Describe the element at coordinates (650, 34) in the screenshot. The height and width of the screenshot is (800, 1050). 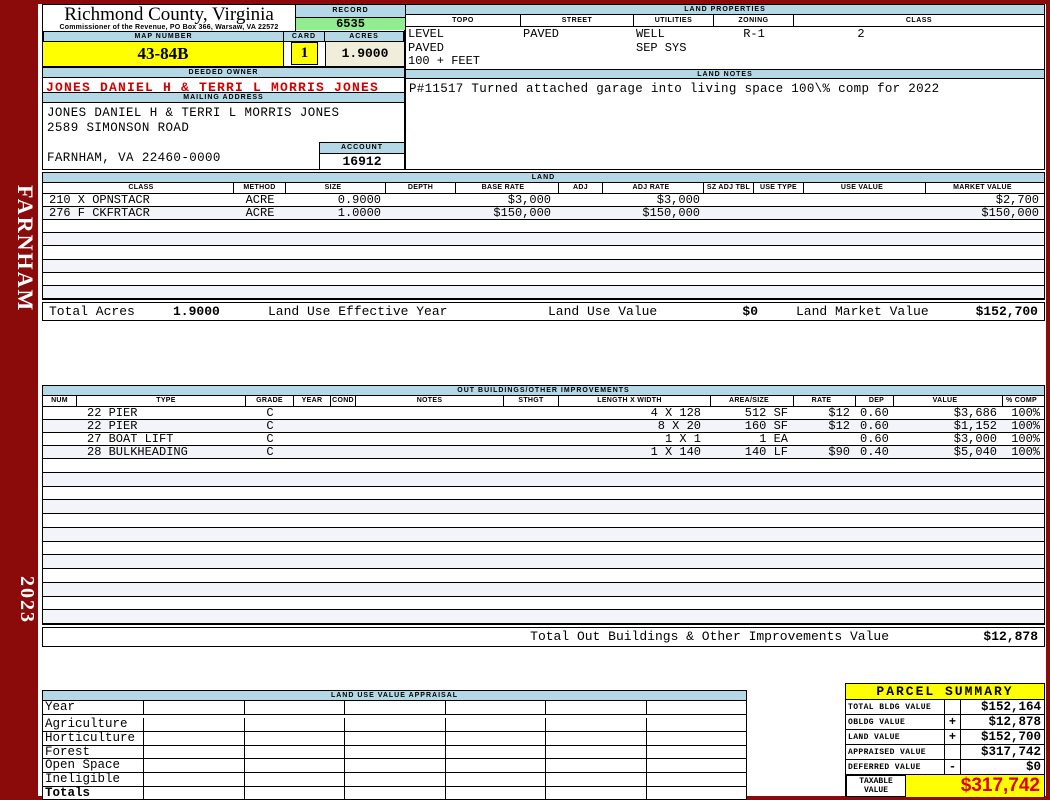
I see `value-line: WELL` at that location.